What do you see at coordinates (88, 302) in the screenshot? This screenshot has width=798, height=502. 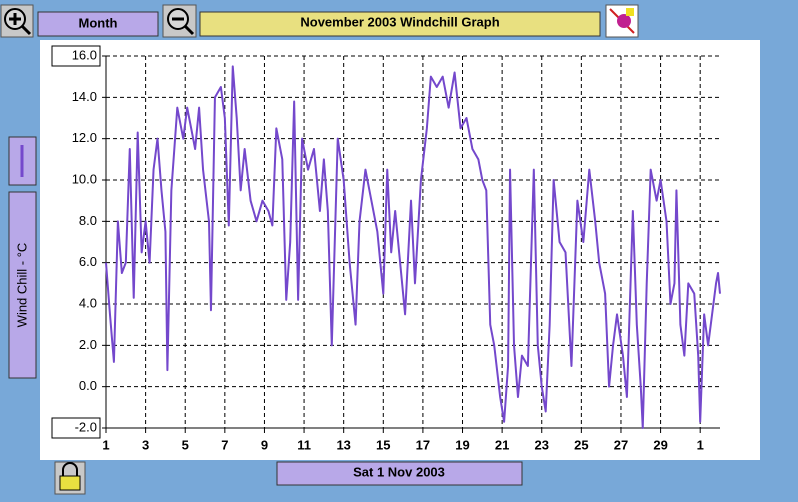 I see `y-tick-label: 4.0` at bounding box center [88, 302].